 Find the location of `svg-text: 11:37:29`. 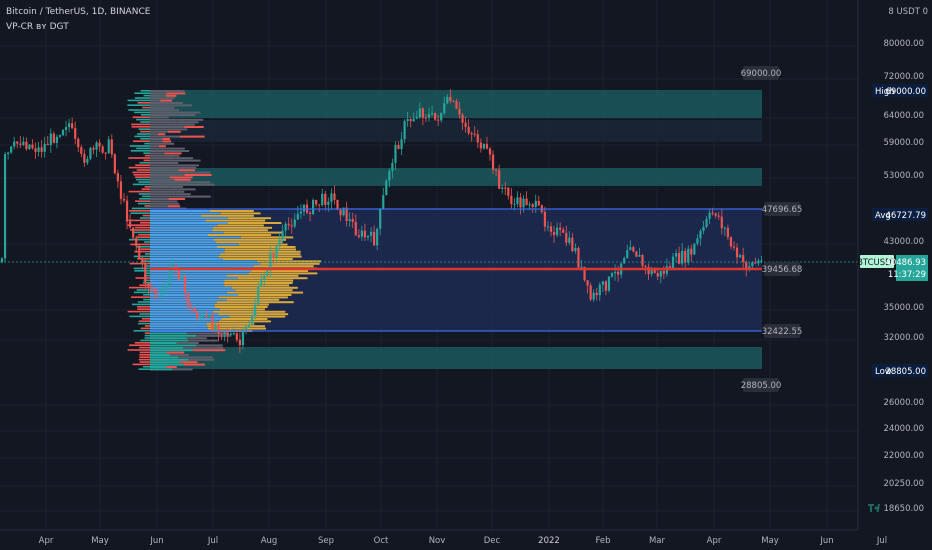

svg-text: 11:37:29 is located at coordinates (907, 275).